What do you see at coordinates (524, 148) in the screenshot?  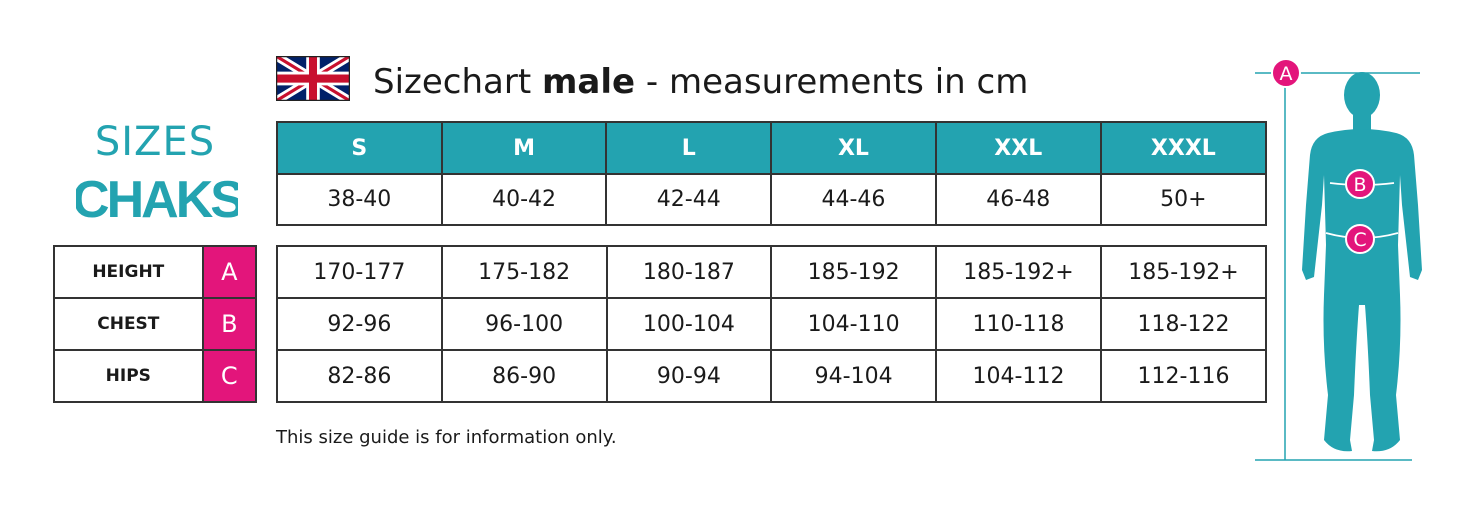 I see `size-header: M` at bounding box center [524, 148].